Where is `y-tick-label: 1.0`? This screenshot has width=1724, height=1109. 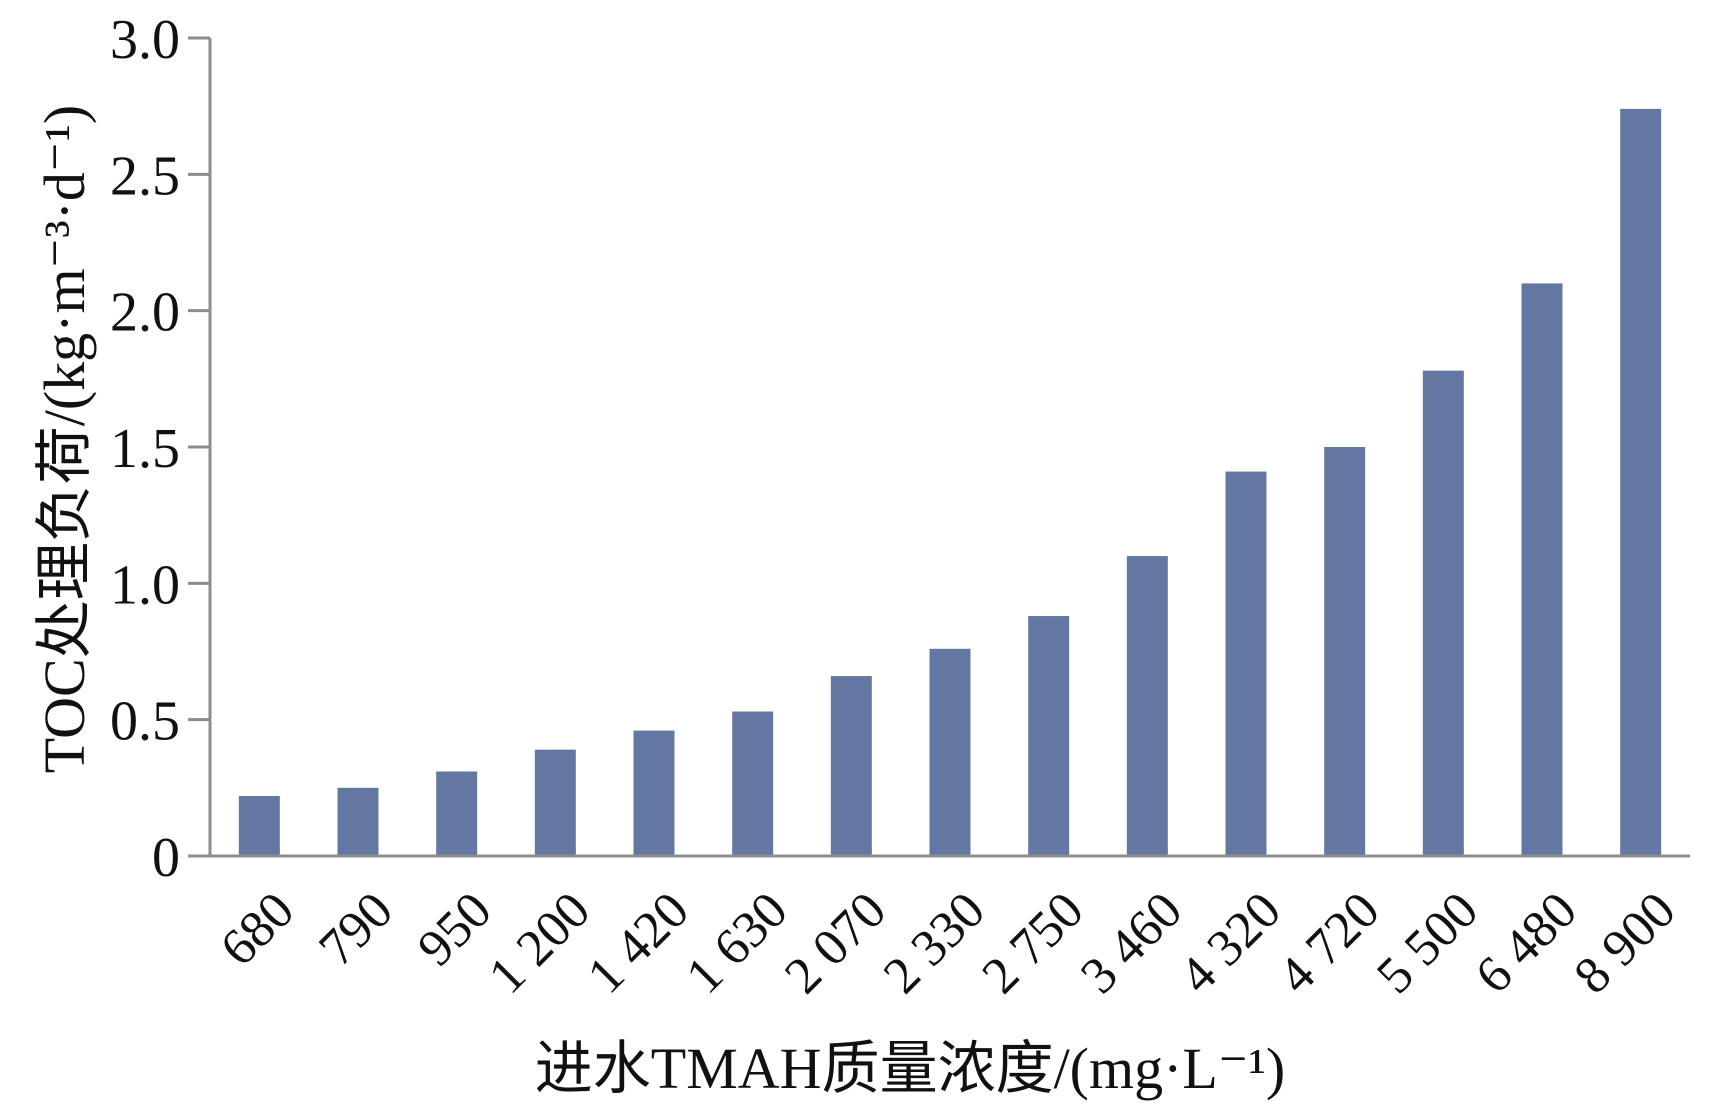
y-tick-label: 1.0 is located at coordinates (145, 585).